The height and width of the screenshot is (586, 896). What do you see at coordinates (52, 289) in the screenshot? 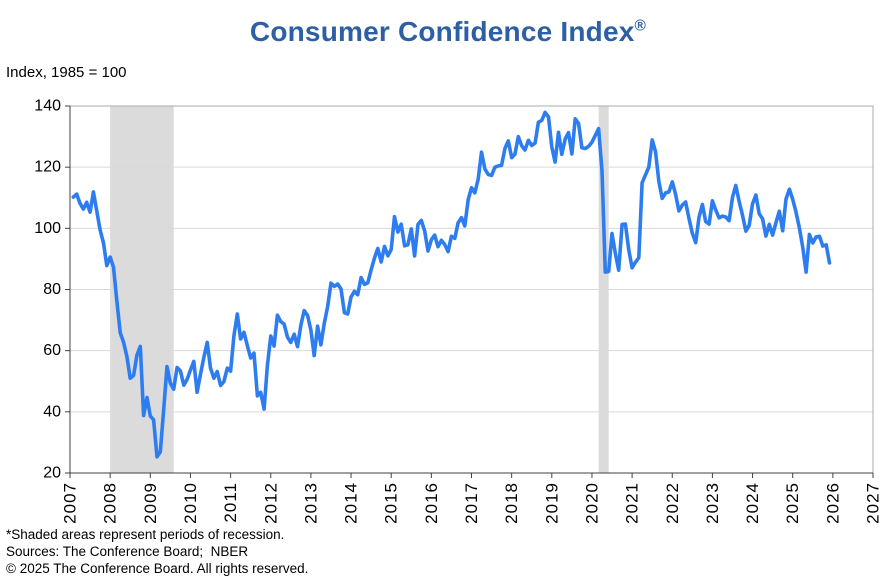
I see `y-tick-label: 80` at bounding box center [52, 289].